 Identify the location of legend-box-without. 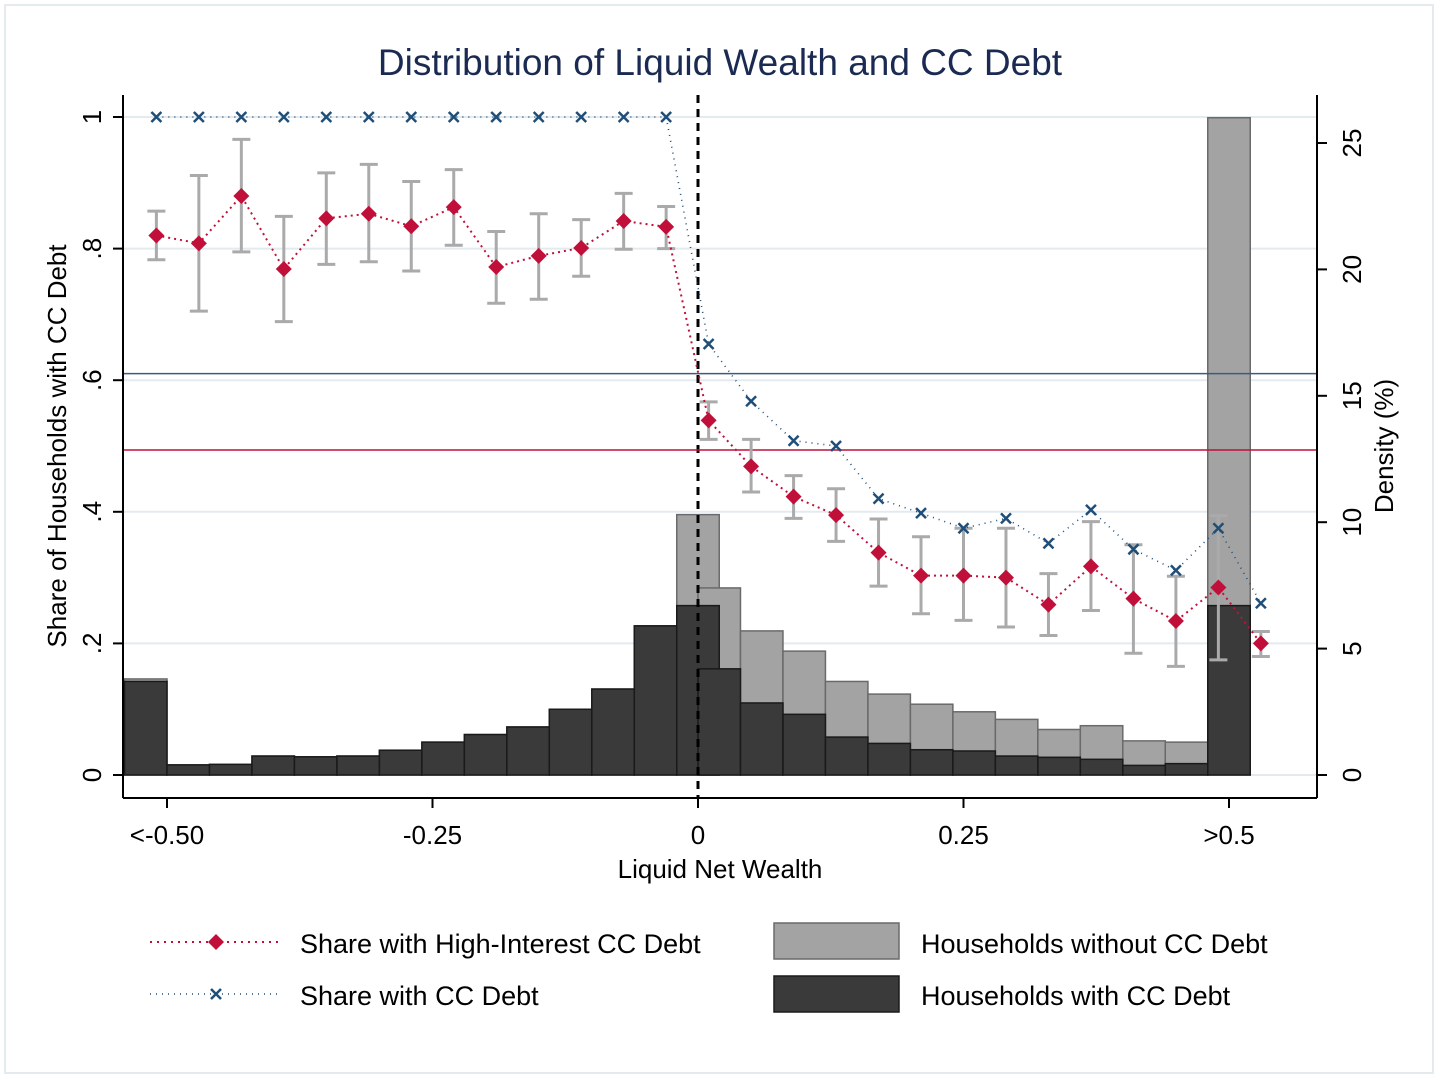
(836, 941).